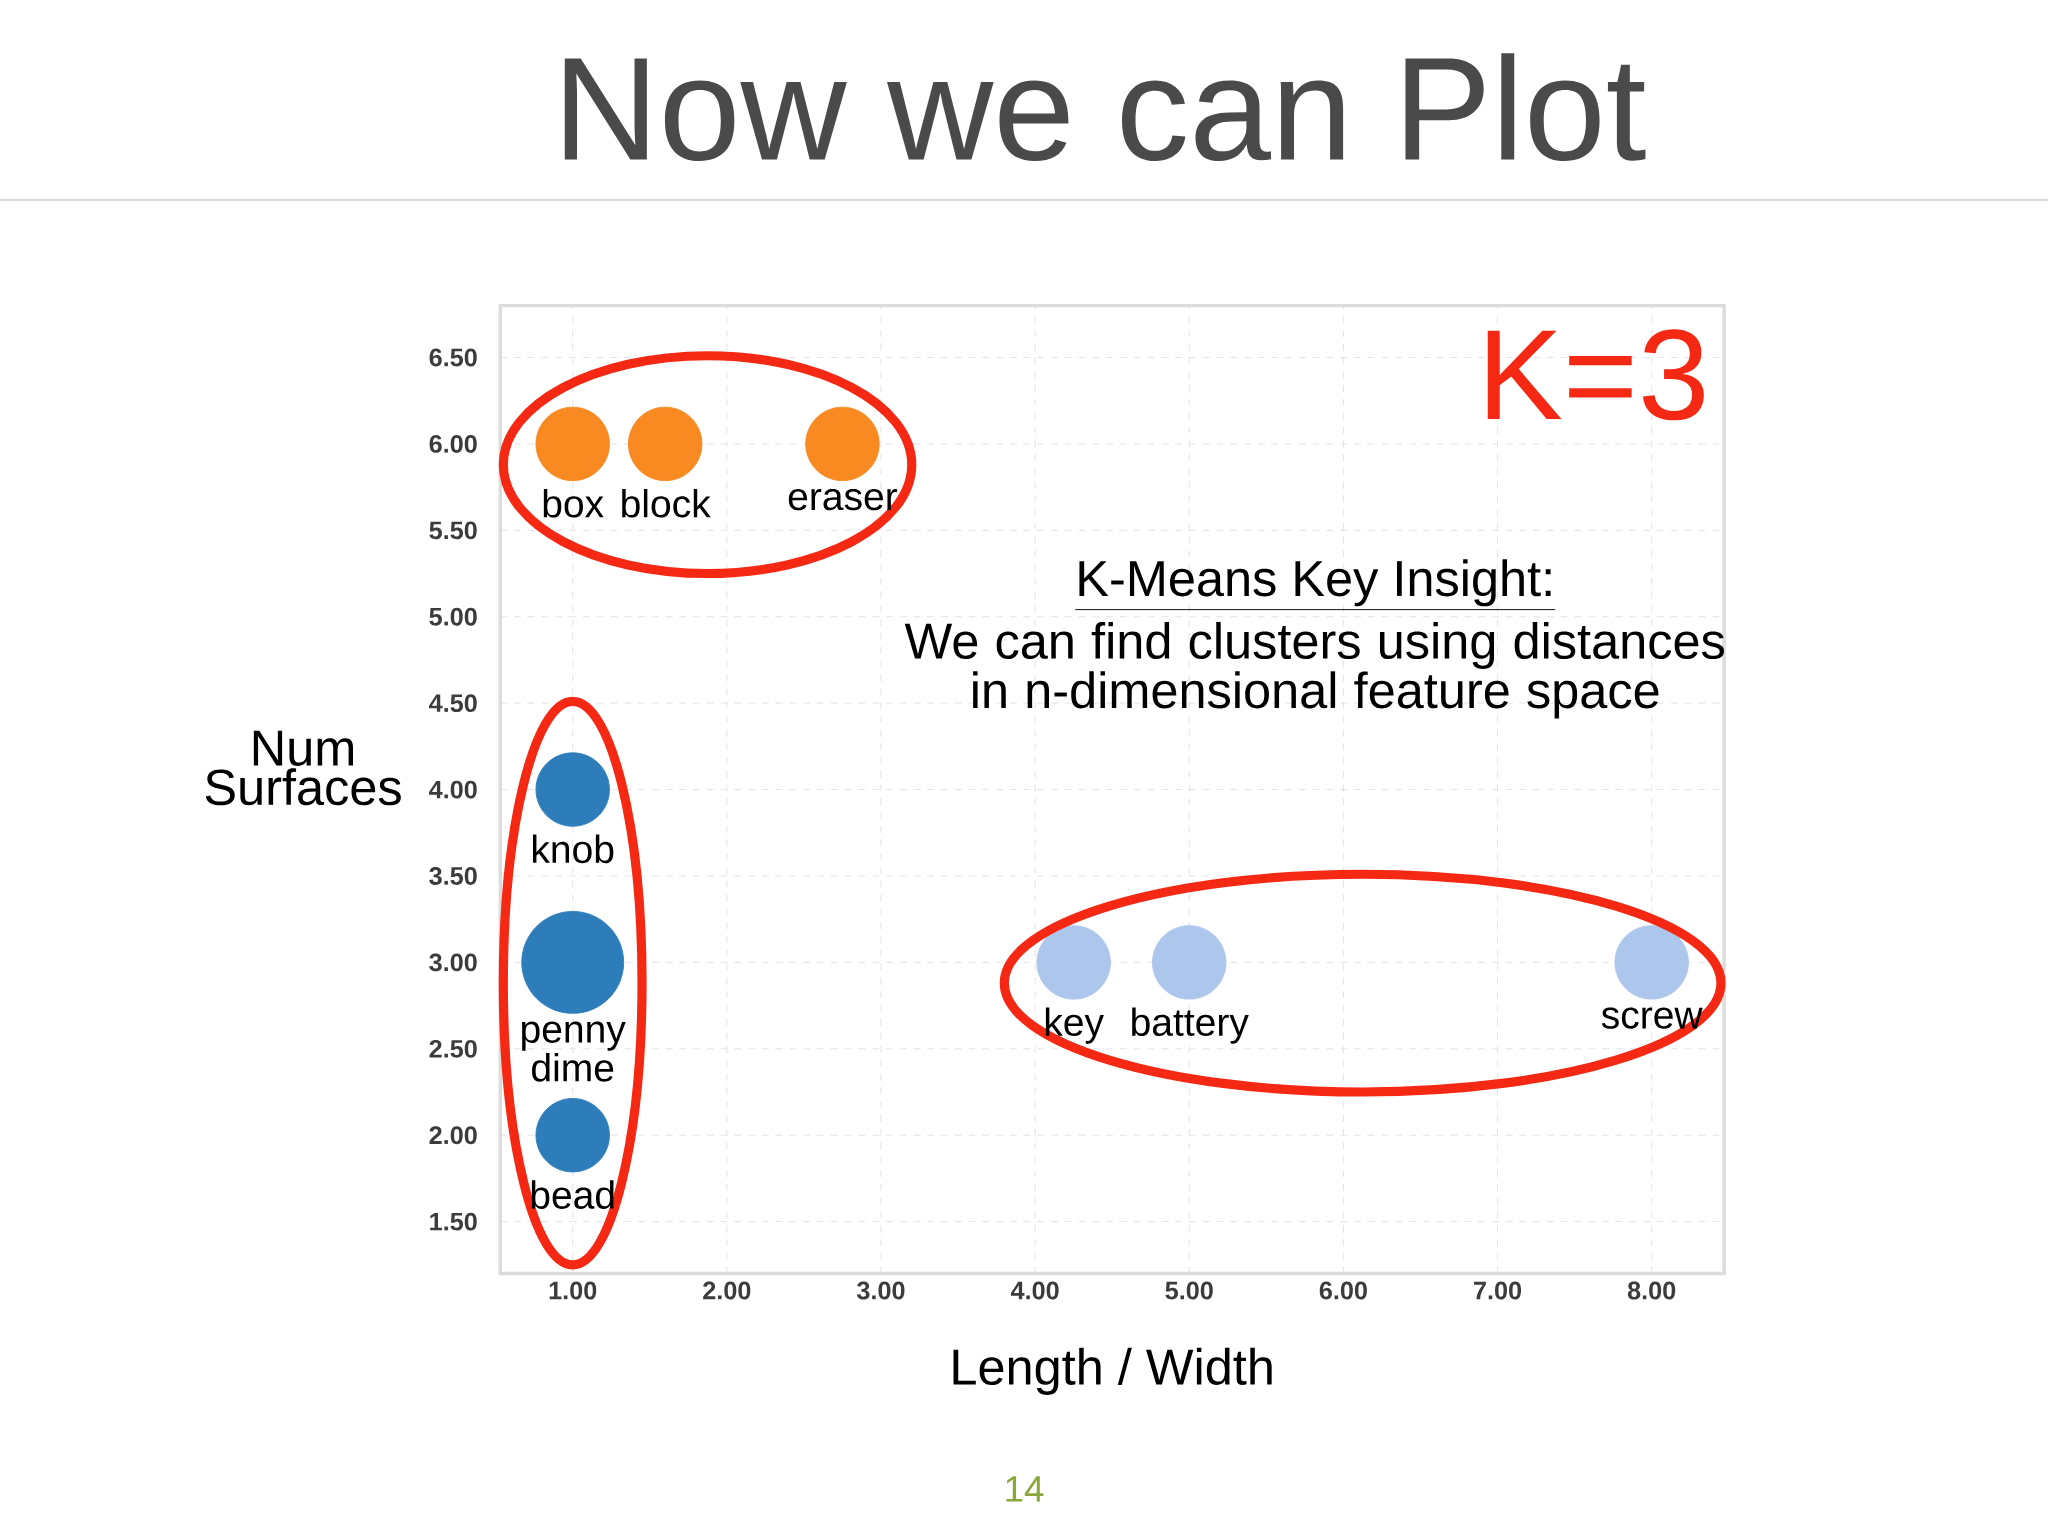 The width and height of the screenshot is (2048, 1536). Describe the element at coordinates (1074, 1025) in the screenshot. I see `annotation: key` at that location.